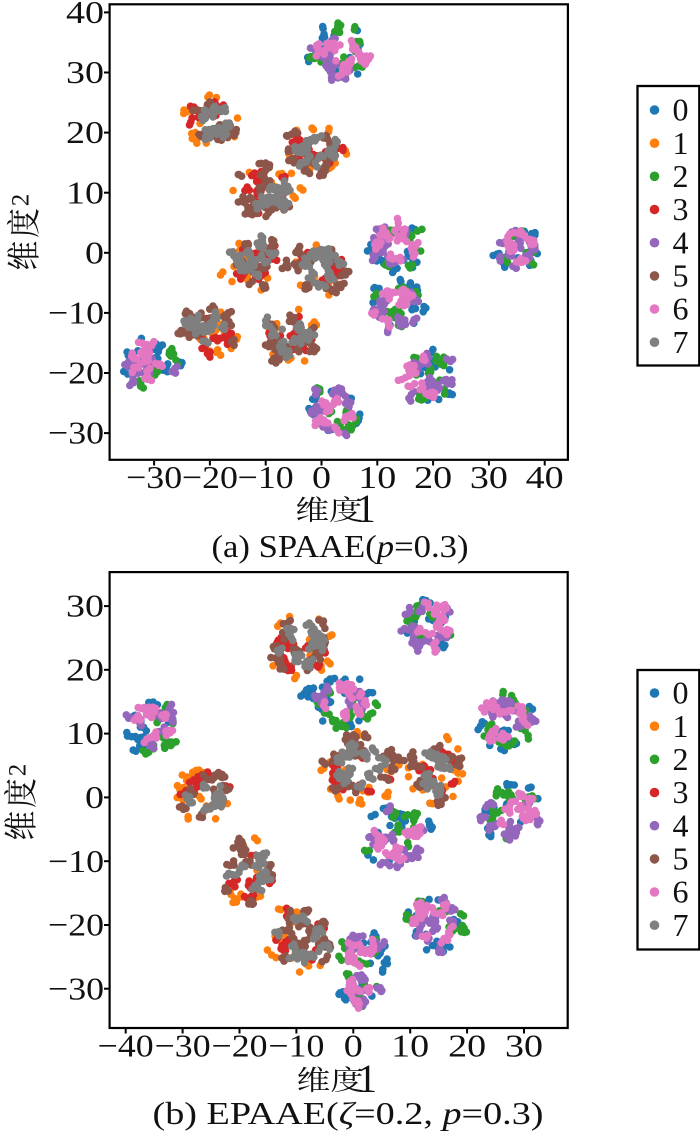  What do you see at coordinates (126, 1046) in the screenshot?
I see `svg-text: −40` at bounding box center [126, 1046].